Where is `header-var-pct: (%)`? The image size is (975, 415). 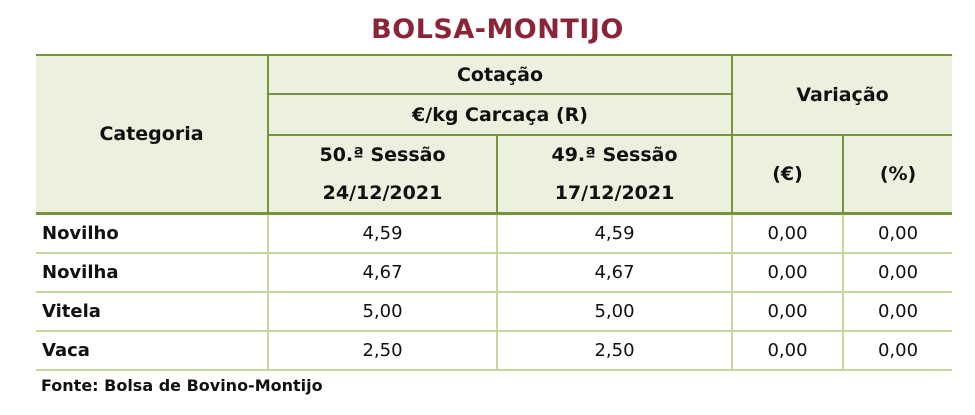 header-var-pct: (%) is located at coordinates (897, 174).